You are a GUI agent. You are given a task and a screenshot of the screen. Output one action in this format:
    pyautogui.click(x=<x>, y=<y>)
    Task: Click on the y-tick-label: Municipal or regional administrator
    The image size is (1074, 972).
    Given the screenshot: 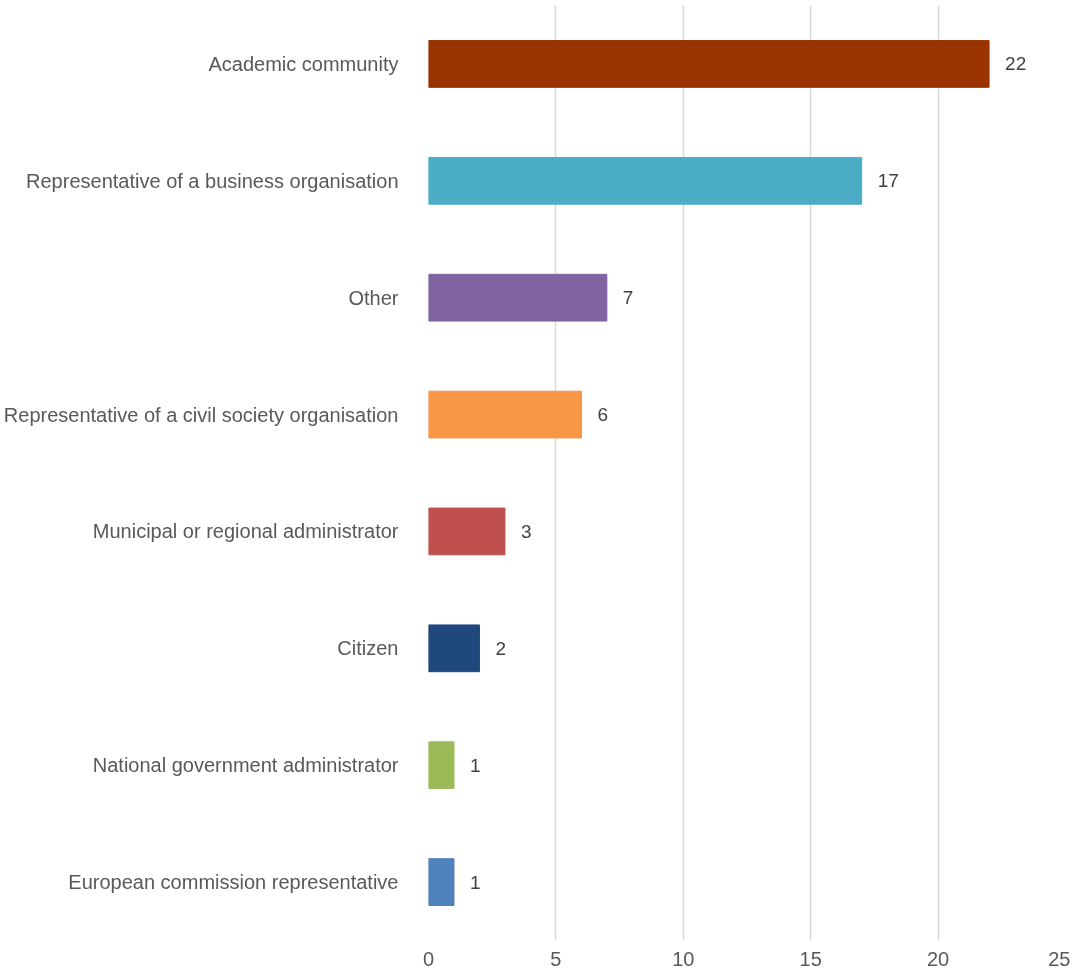 What is the action you would take?
    pyautogui.click(x=245, y=531)
    